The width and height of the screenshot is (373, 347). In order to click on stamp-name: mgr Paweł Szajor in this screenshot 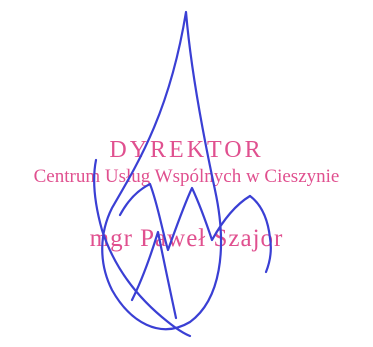, I will do `click(186, 238)`.